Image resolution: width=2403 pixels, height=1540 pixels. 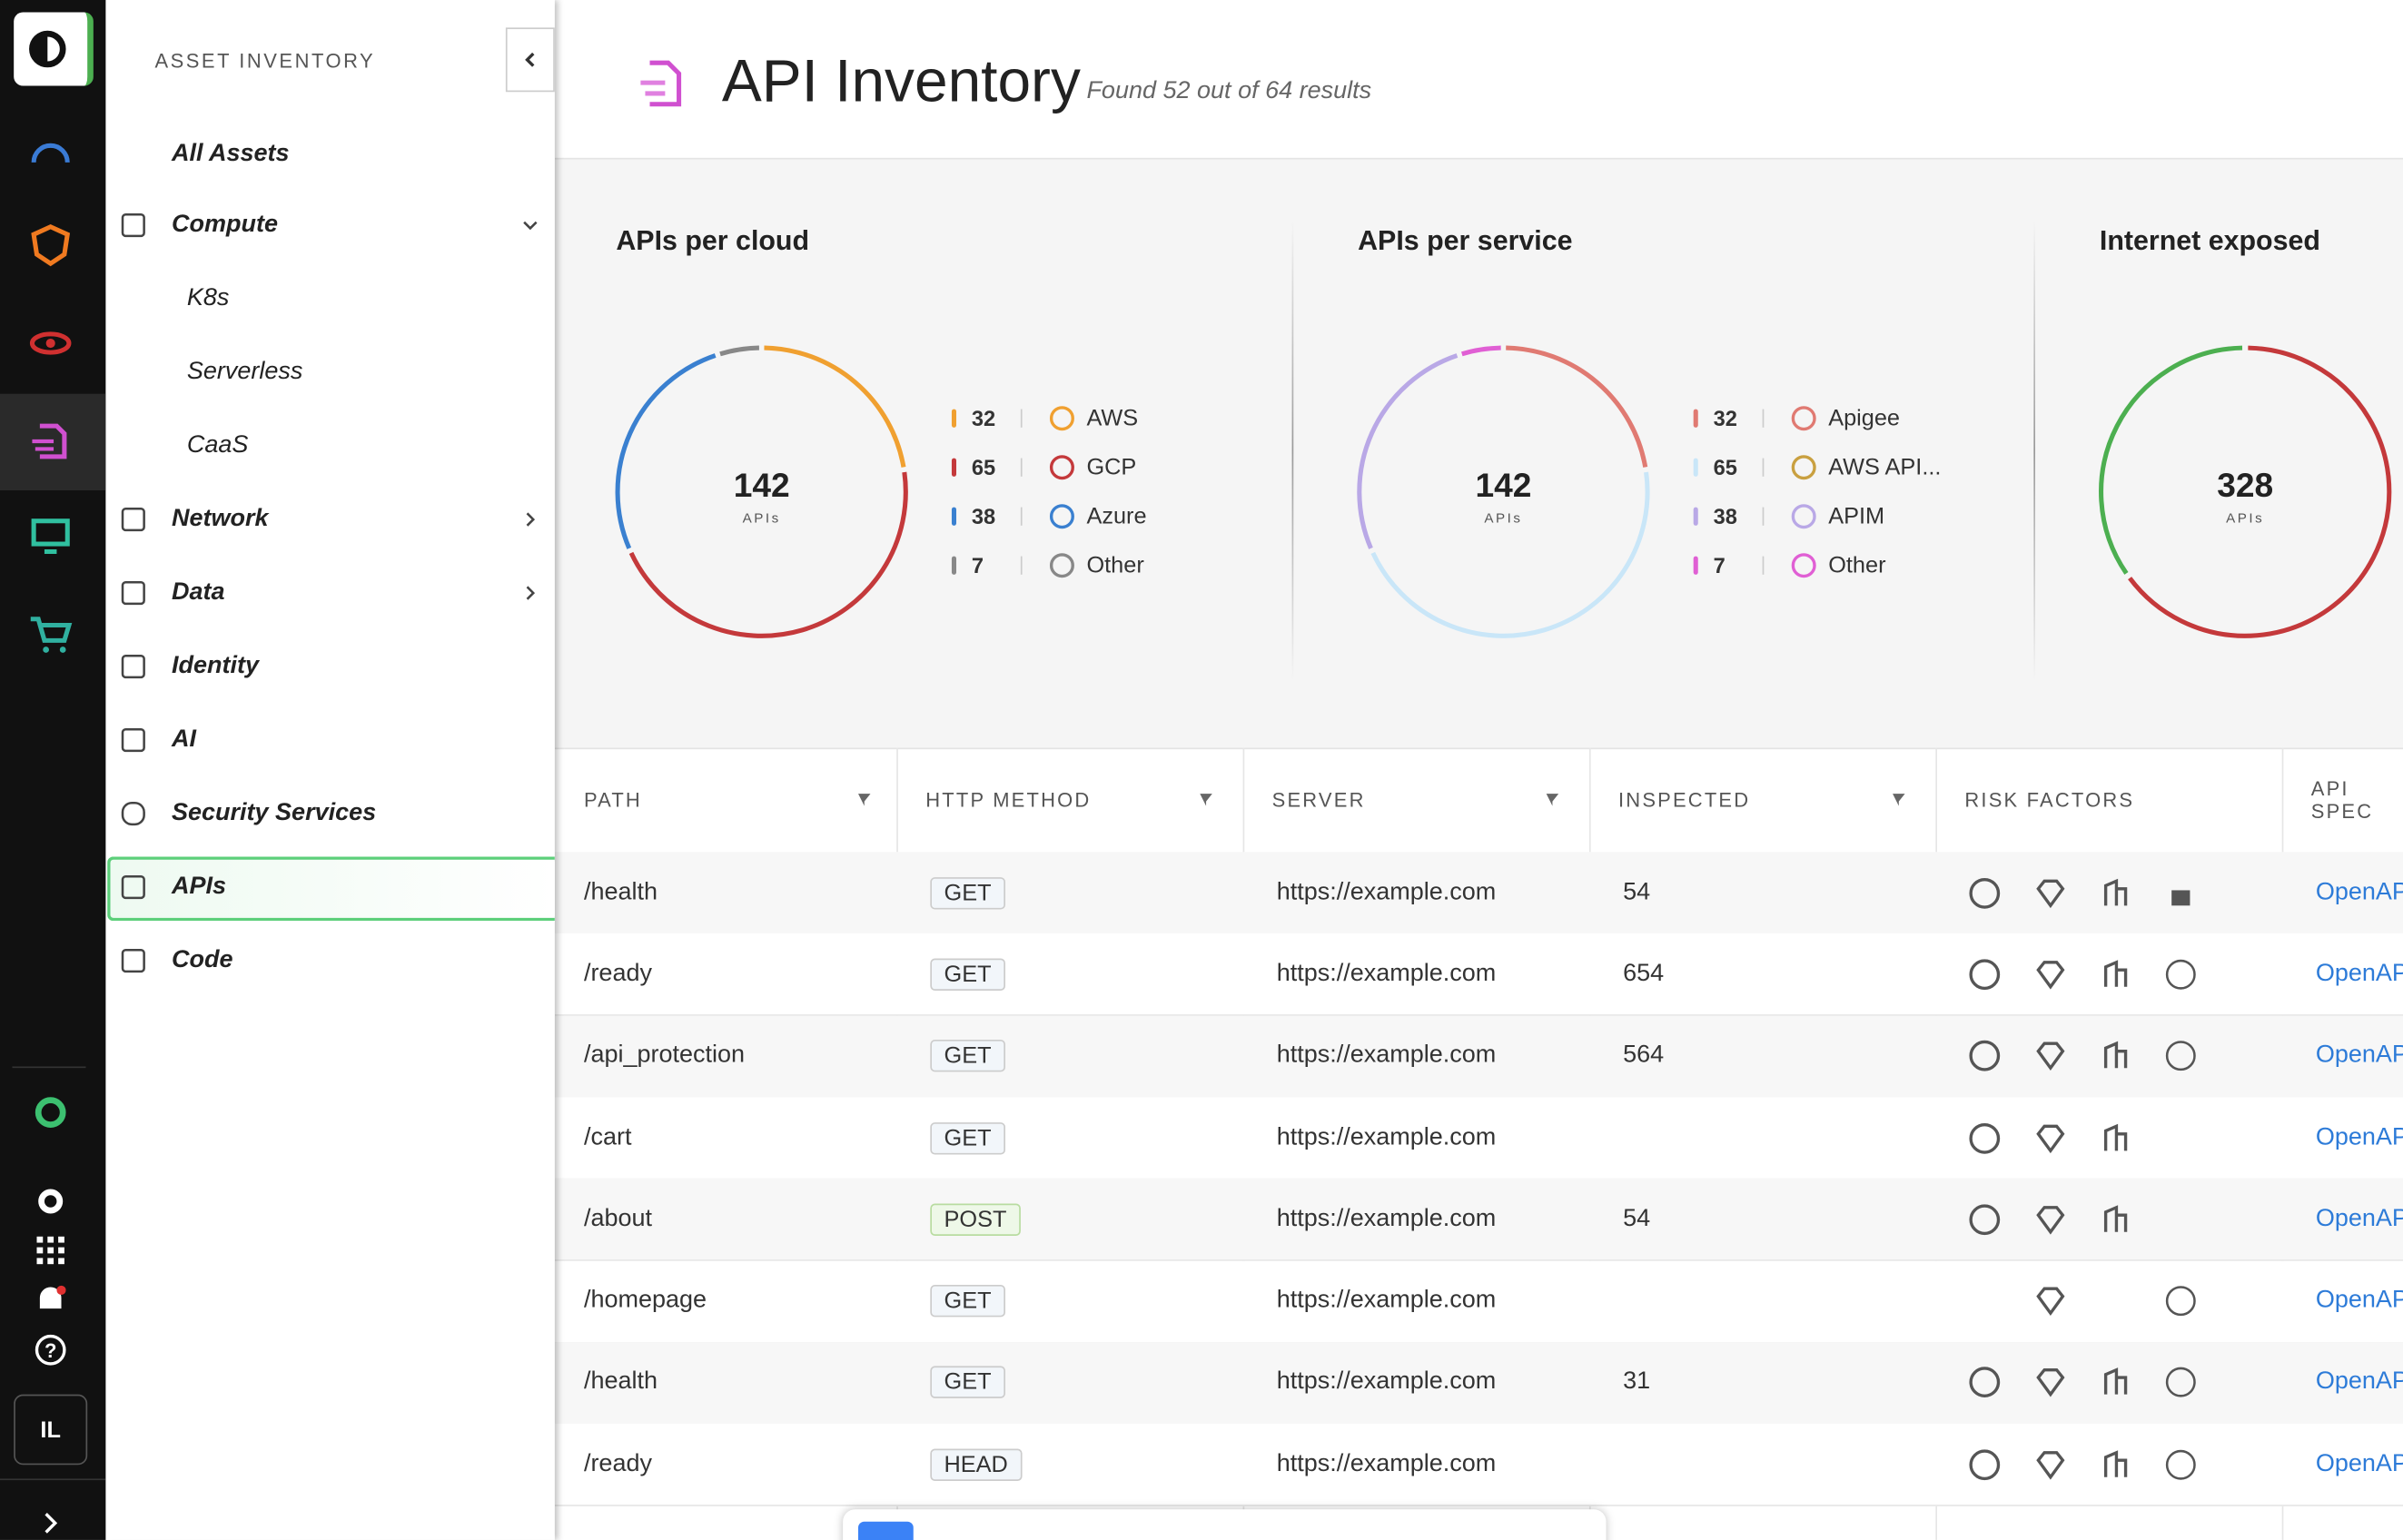 What do you see at coordinates (50, 1299) in the screenshot?
I see `notifications` at bounding box center [50, 1299].